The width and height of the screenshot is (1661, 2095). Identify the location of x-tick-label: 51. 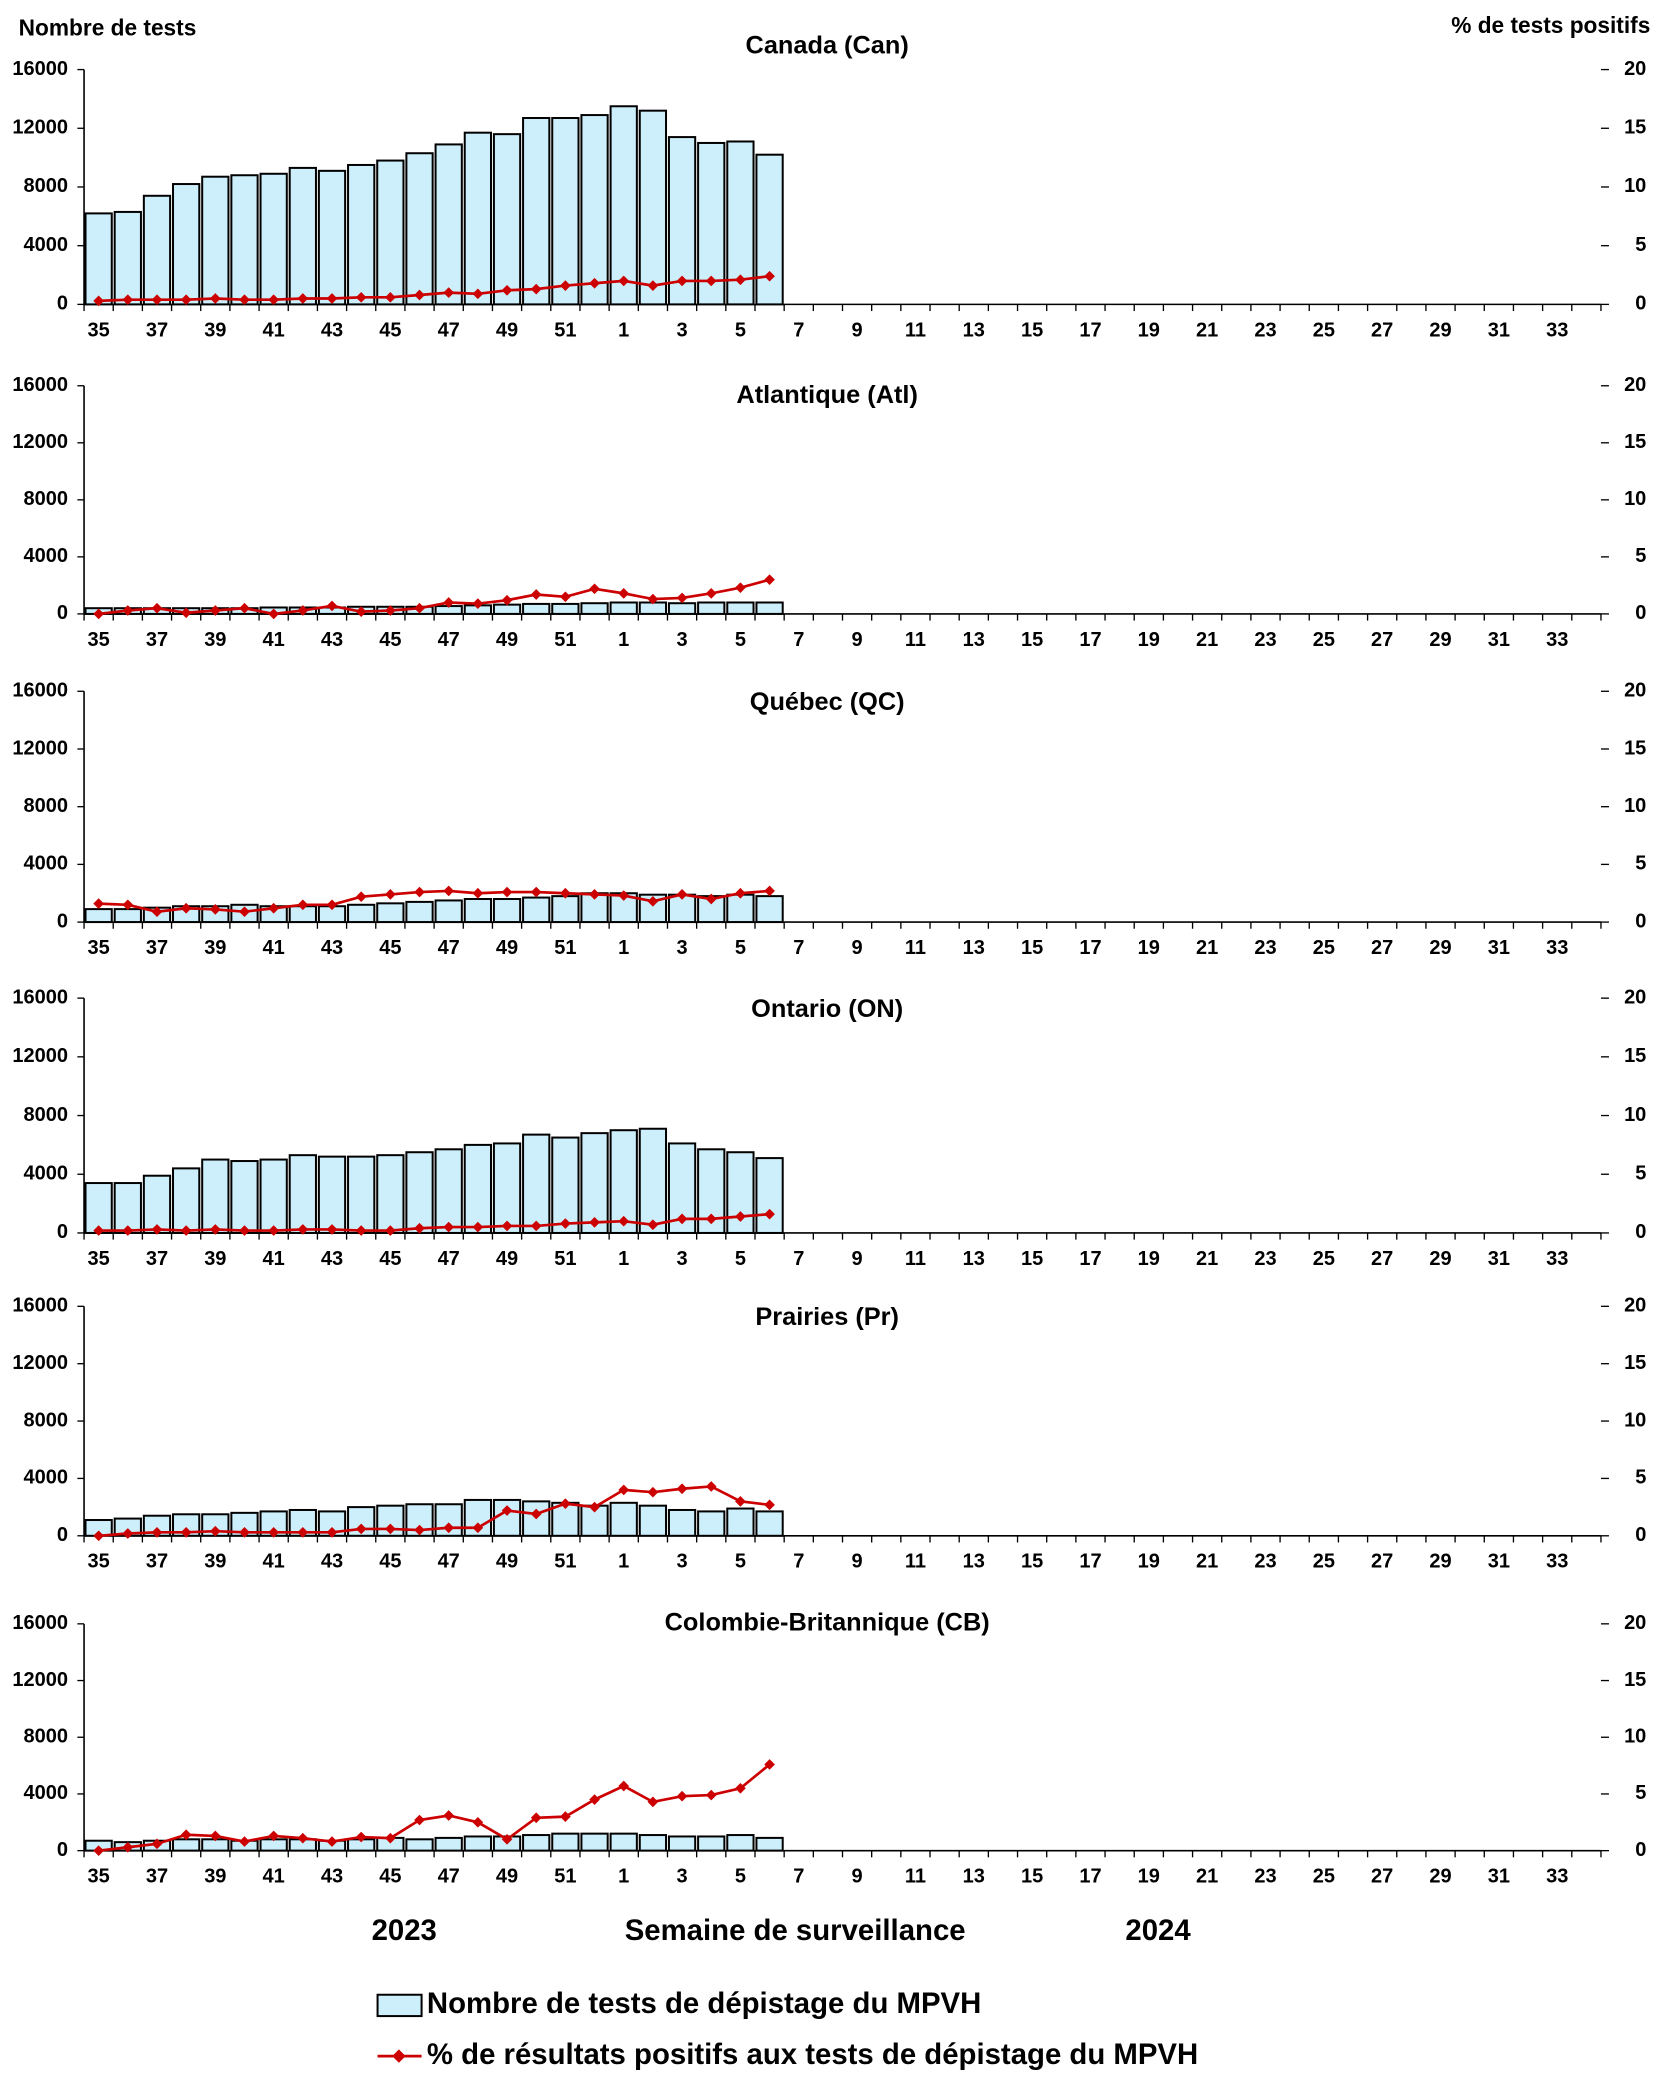
(565, 1259).